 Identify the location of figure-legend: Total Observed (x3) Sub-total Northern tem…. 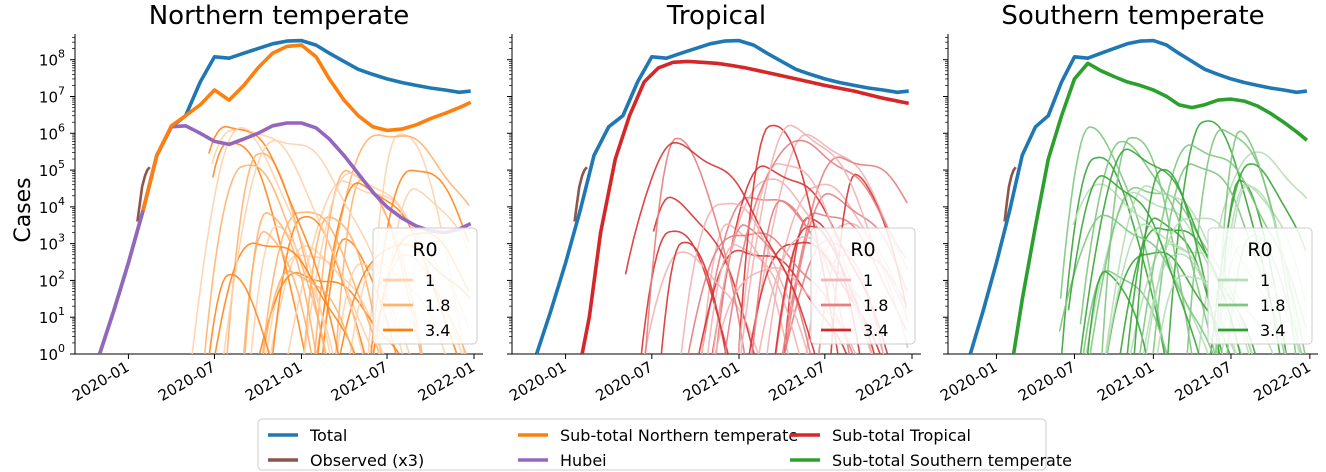
(664, 444).